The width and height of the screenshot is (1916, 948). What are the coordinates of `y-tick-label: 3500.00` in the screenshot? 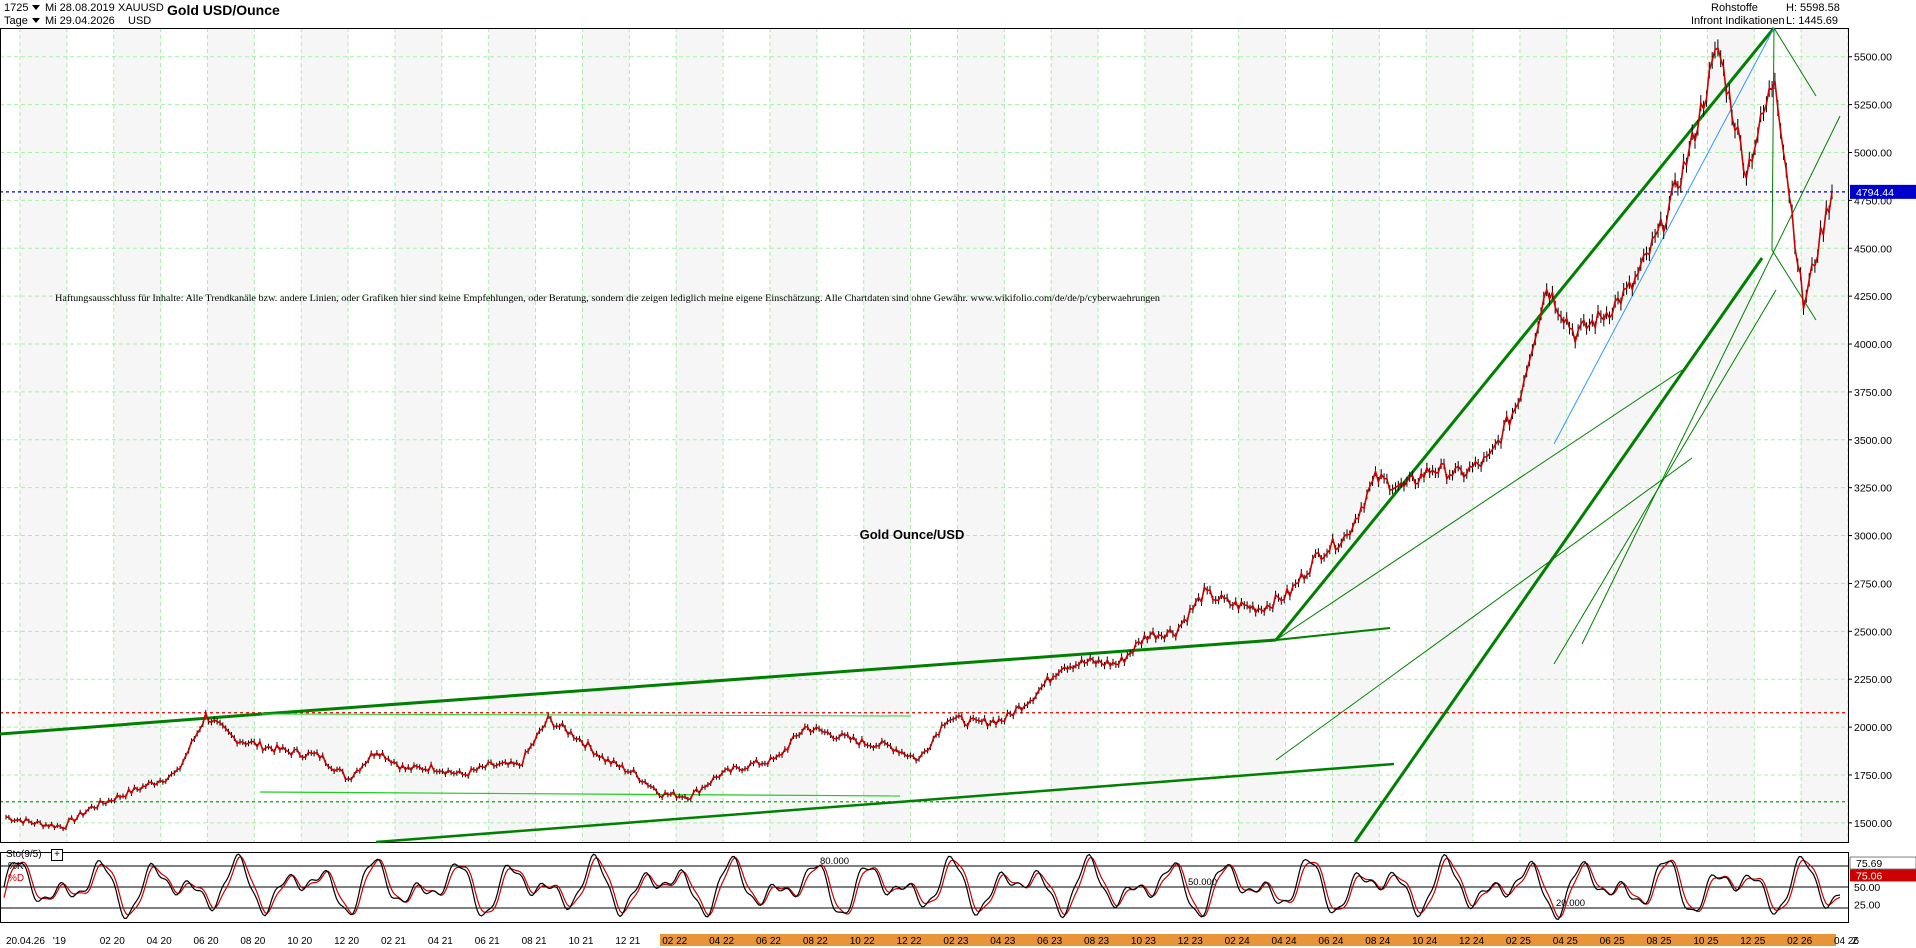 It's located at (1873, 441).